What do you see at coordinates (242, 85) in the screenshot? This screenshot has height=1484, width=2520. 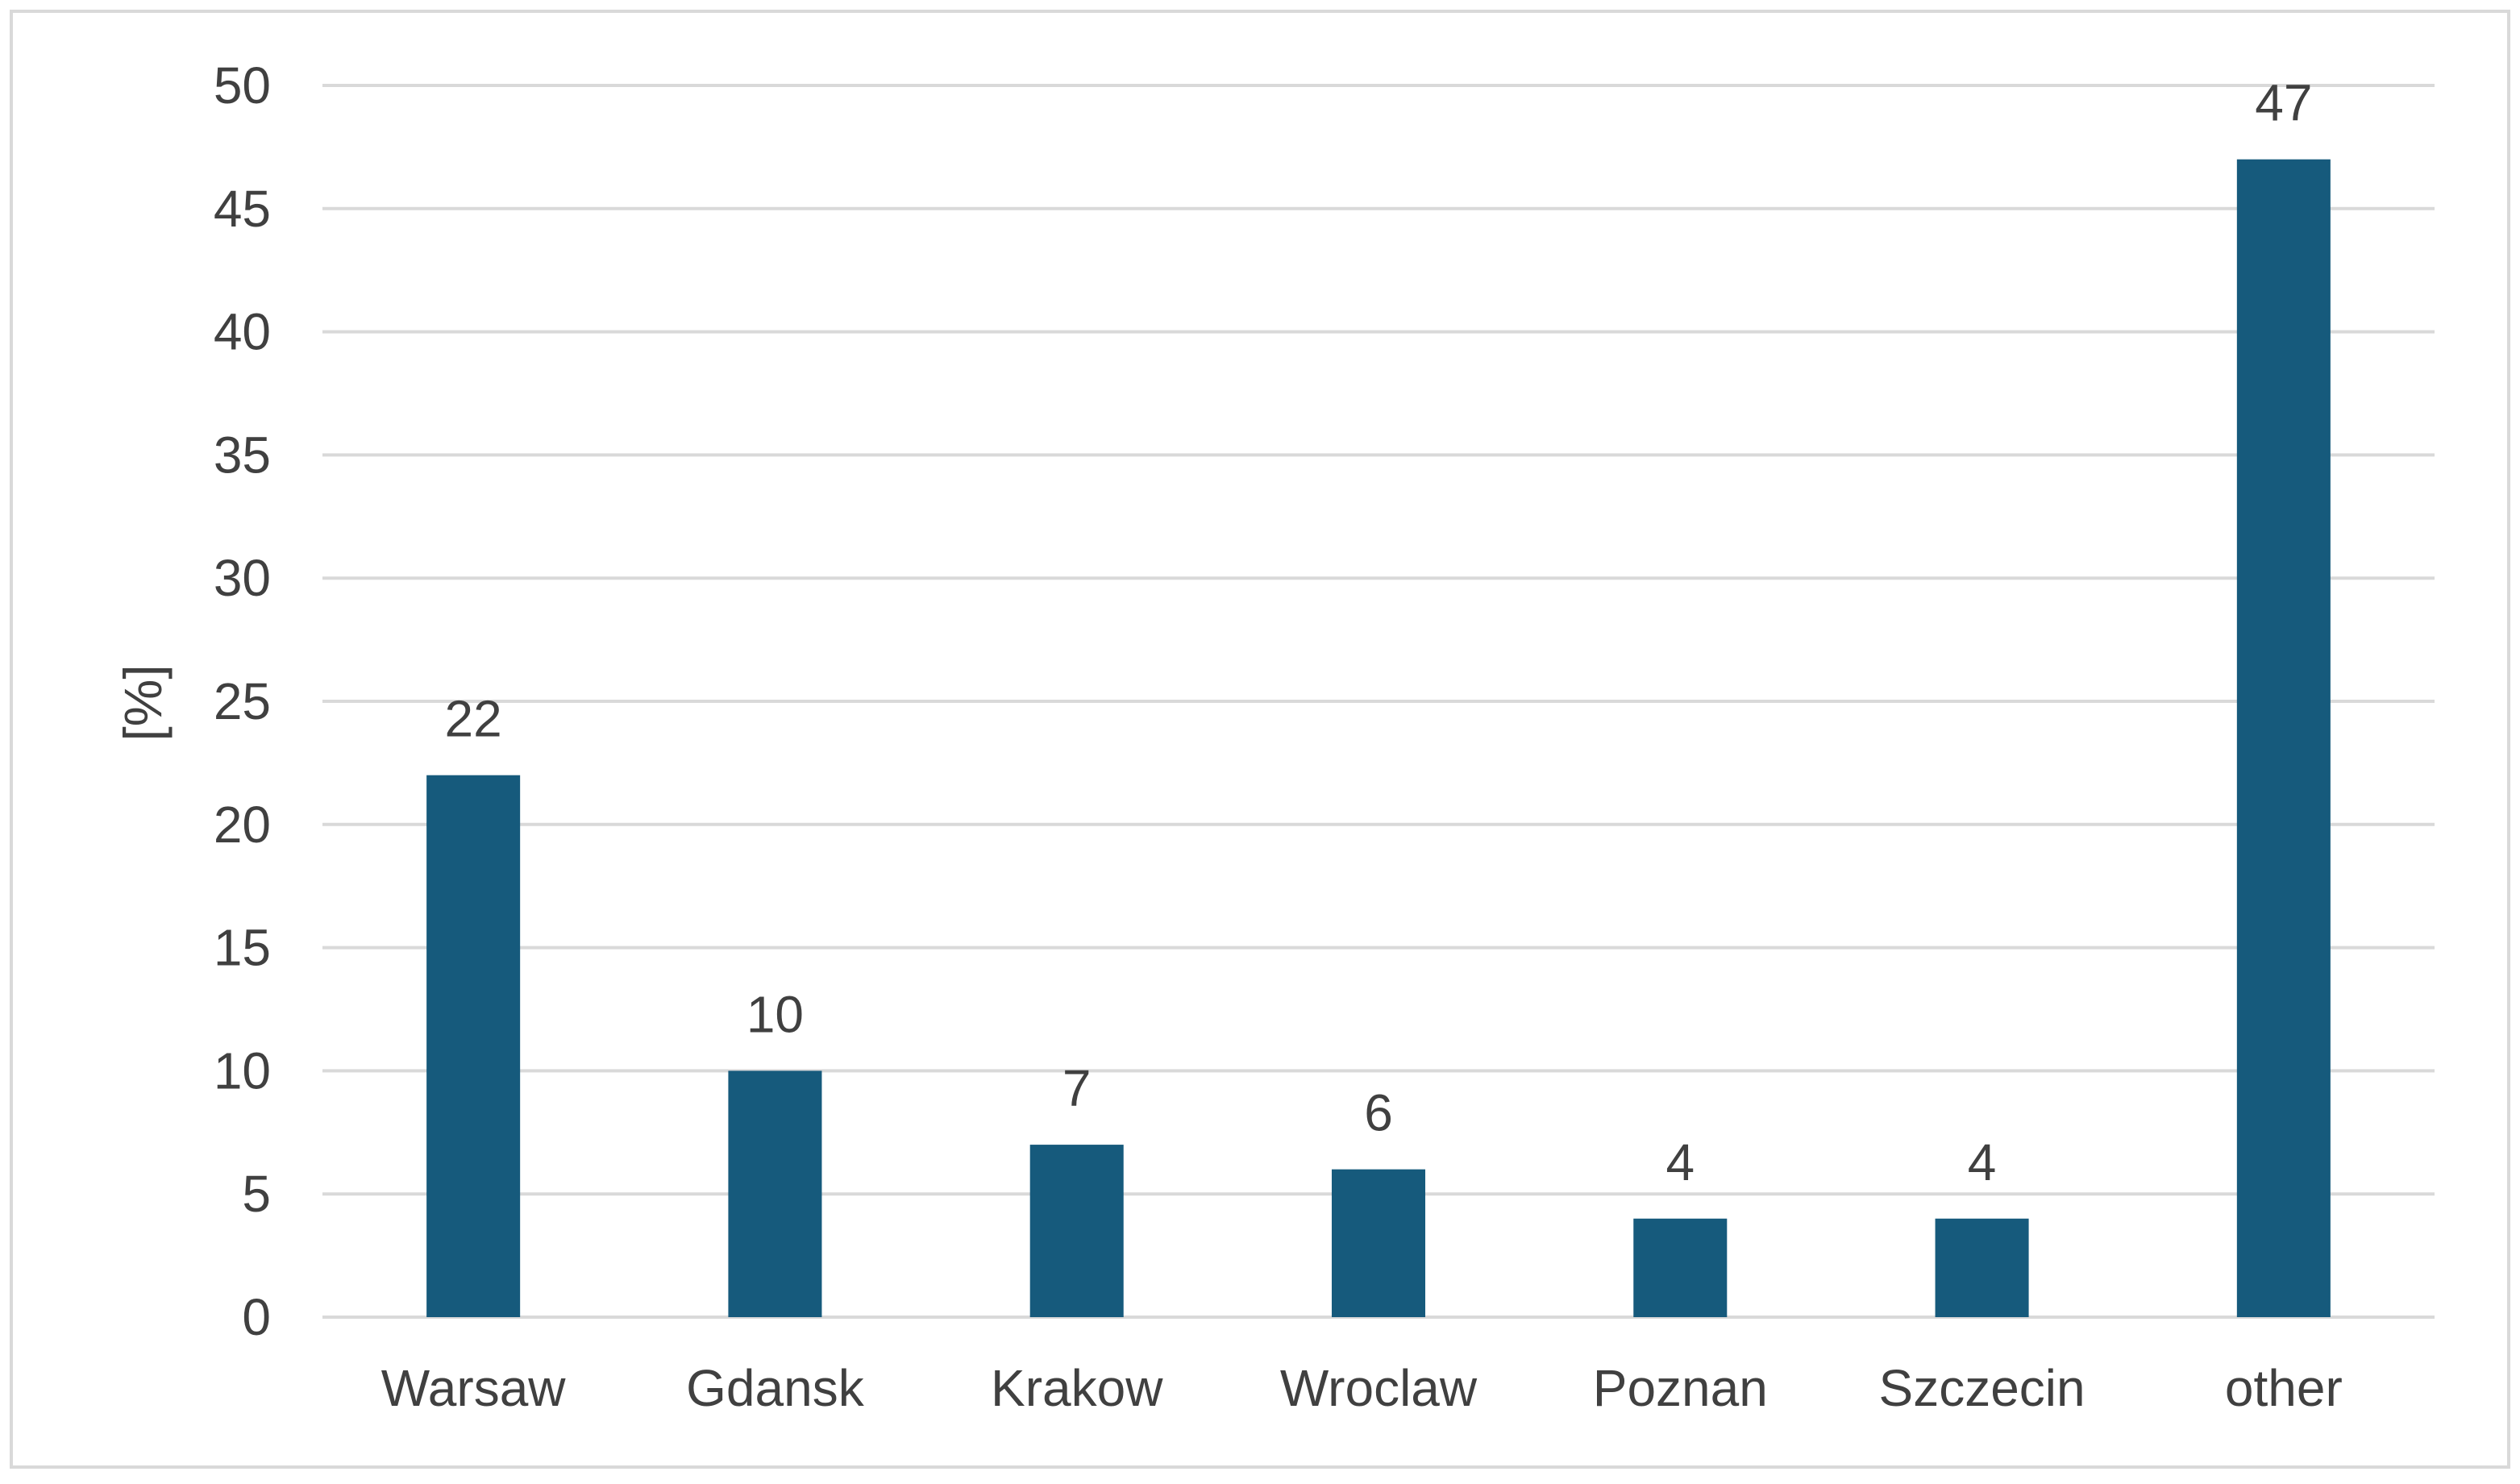 I see `y-tick-label: 50` at bounding box center [242, 85].